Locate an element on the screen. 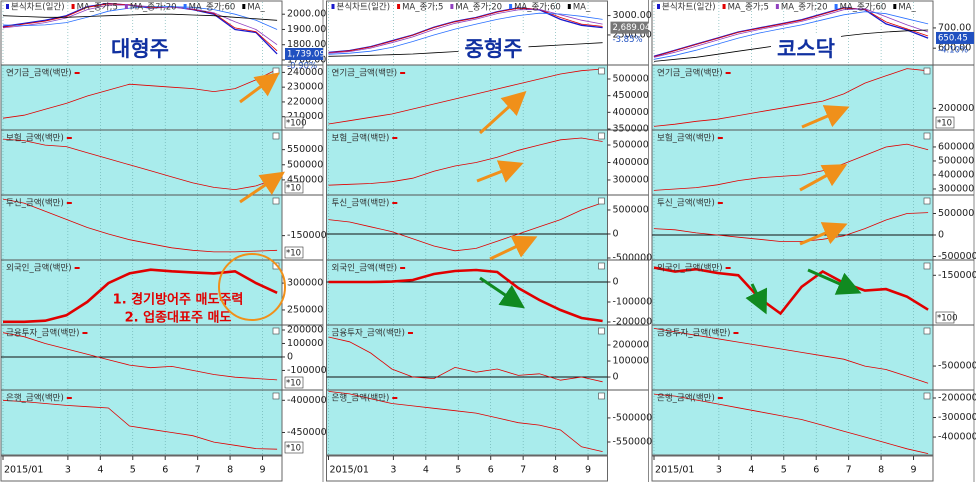 The image size is (976, 486). highlight-circle is located at coordinates (252, 287).